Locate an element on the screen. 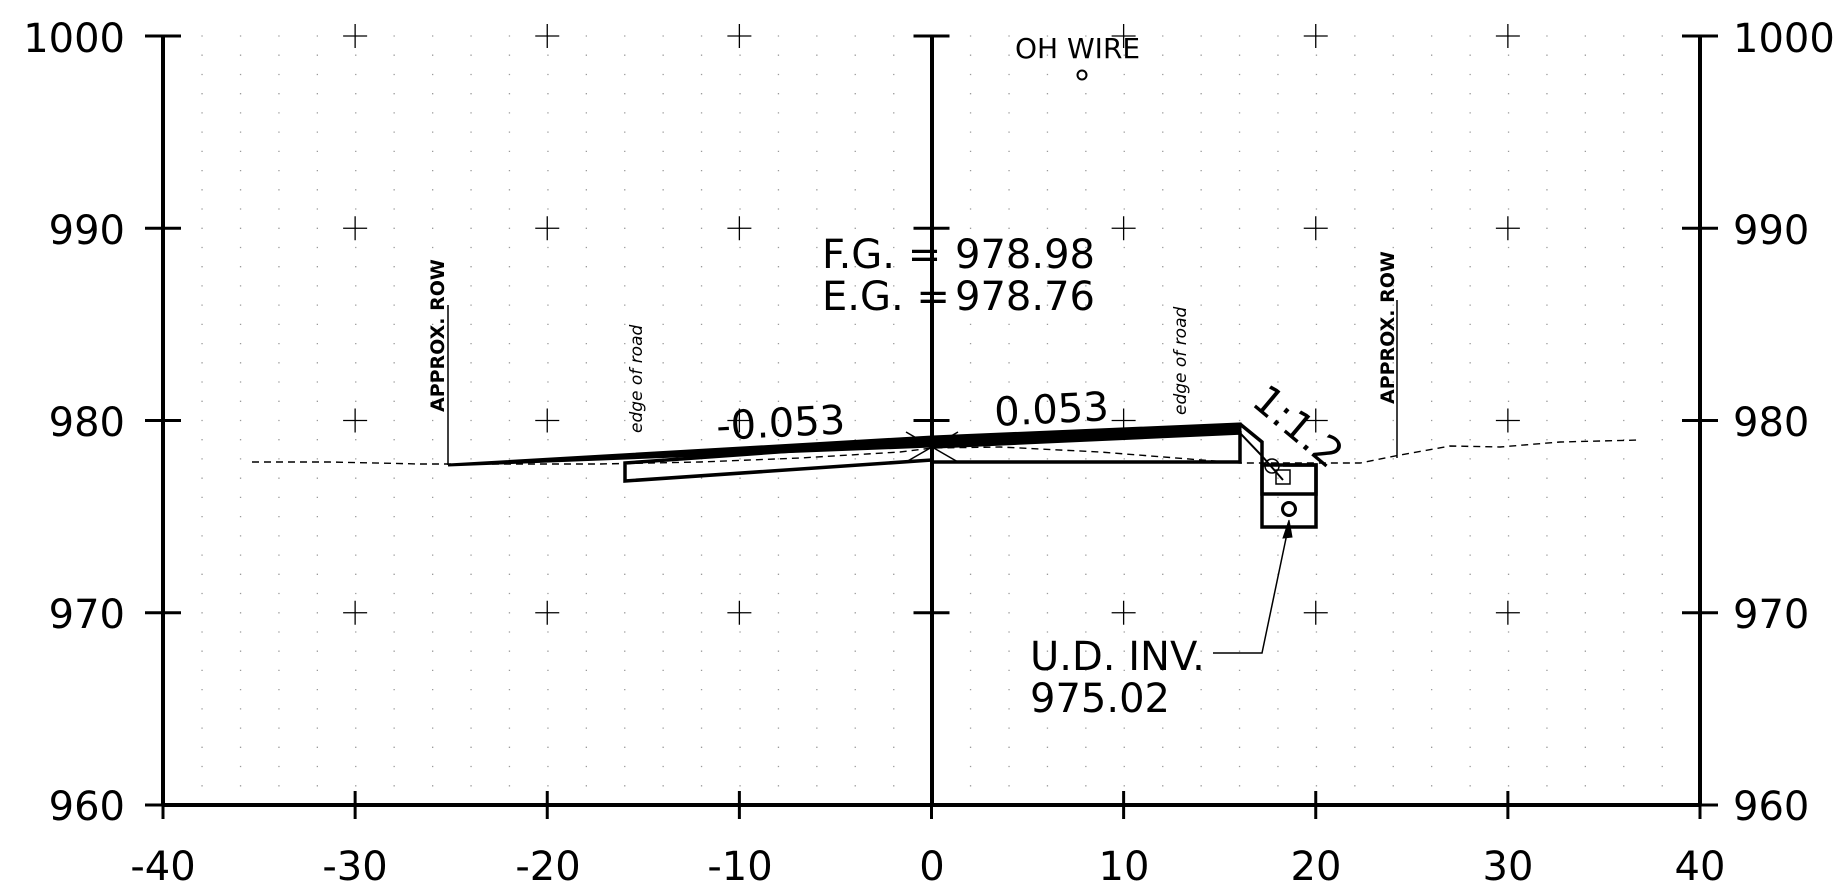 The height and width of the screenshot is (890, 1833). x-tick-label: -40 is located at coordinates (162, 867).